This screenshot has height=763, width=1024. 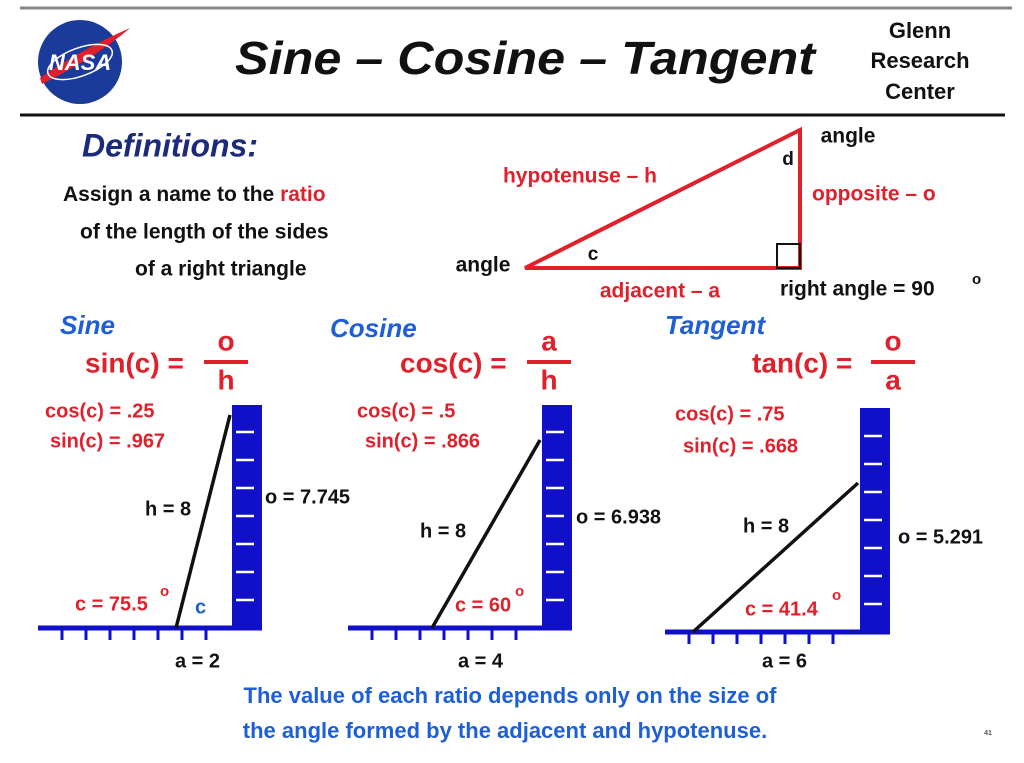 What do you see at coordinates (618, 517) in the screenshot?
I see `opposite-value: o = 6.938` at bounding box center [618, 517].